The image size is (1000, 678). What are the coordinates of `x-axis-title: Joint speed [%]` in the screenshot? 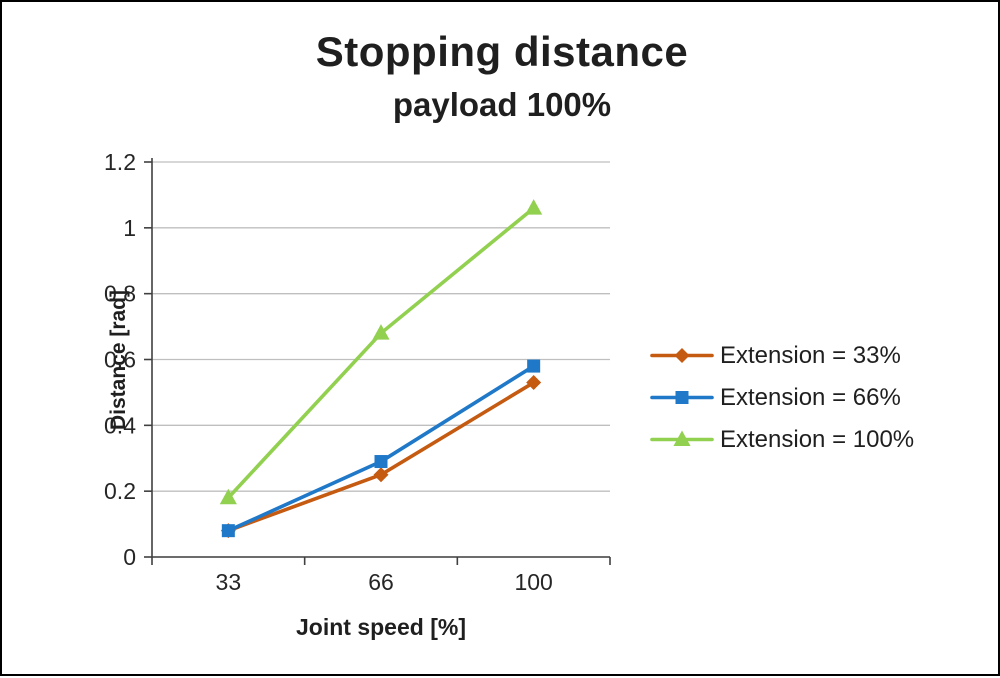 It's located at (381, 627).